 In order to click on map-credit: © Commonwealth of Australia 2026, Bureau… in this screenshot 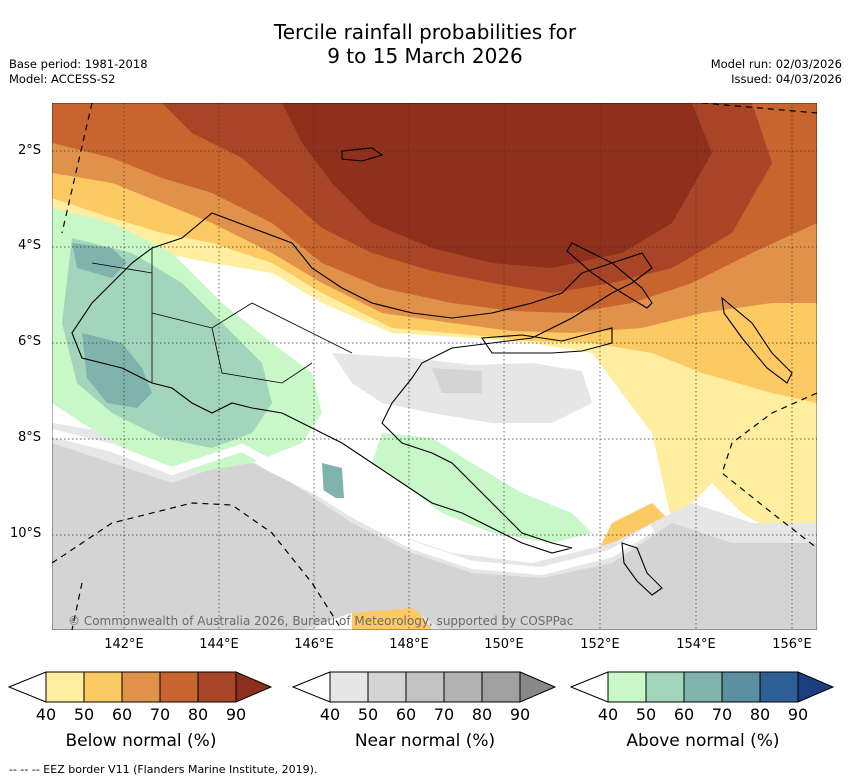, I will do `click(321, 621)`.